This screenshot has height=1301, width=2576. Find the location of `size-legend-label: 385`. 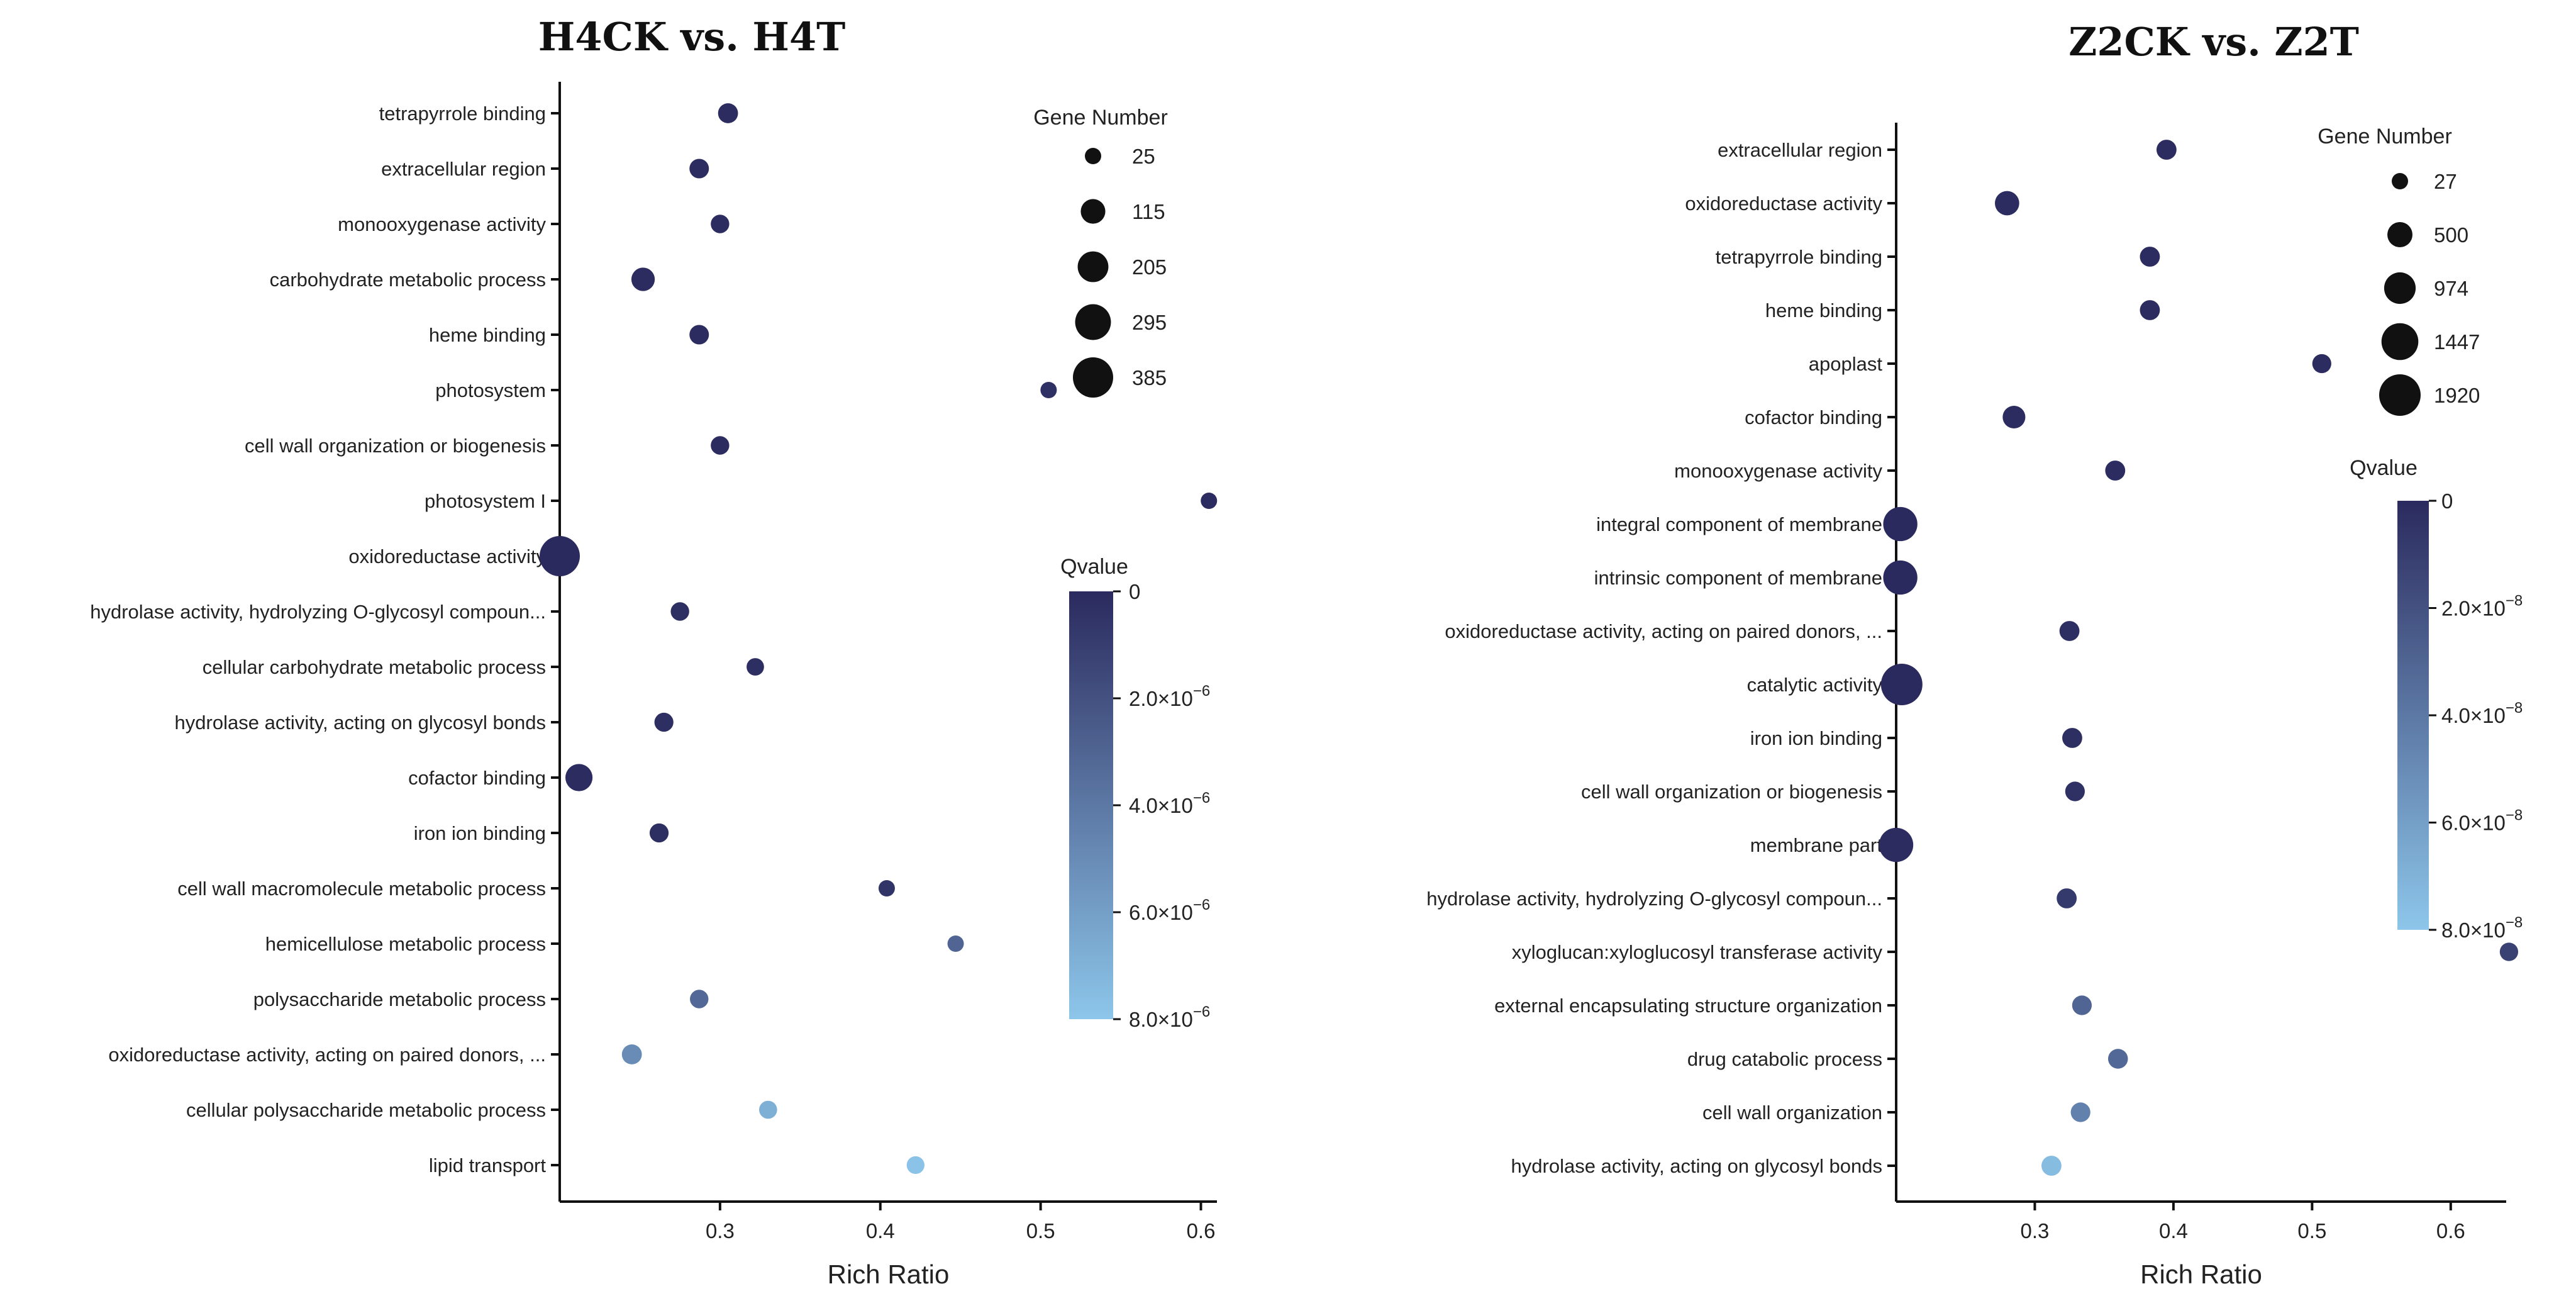

size-legend-label: 385 is located at coordinates (1149, 377).